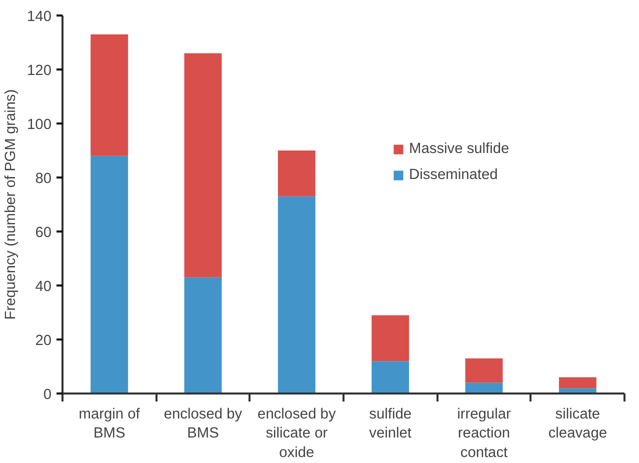 This screenshot has width=639, height=463. What do you see at coordinates (459, 149) in the screenshot?
I see `legend-label: Massive sulfide` at bounding box center [459, 149].